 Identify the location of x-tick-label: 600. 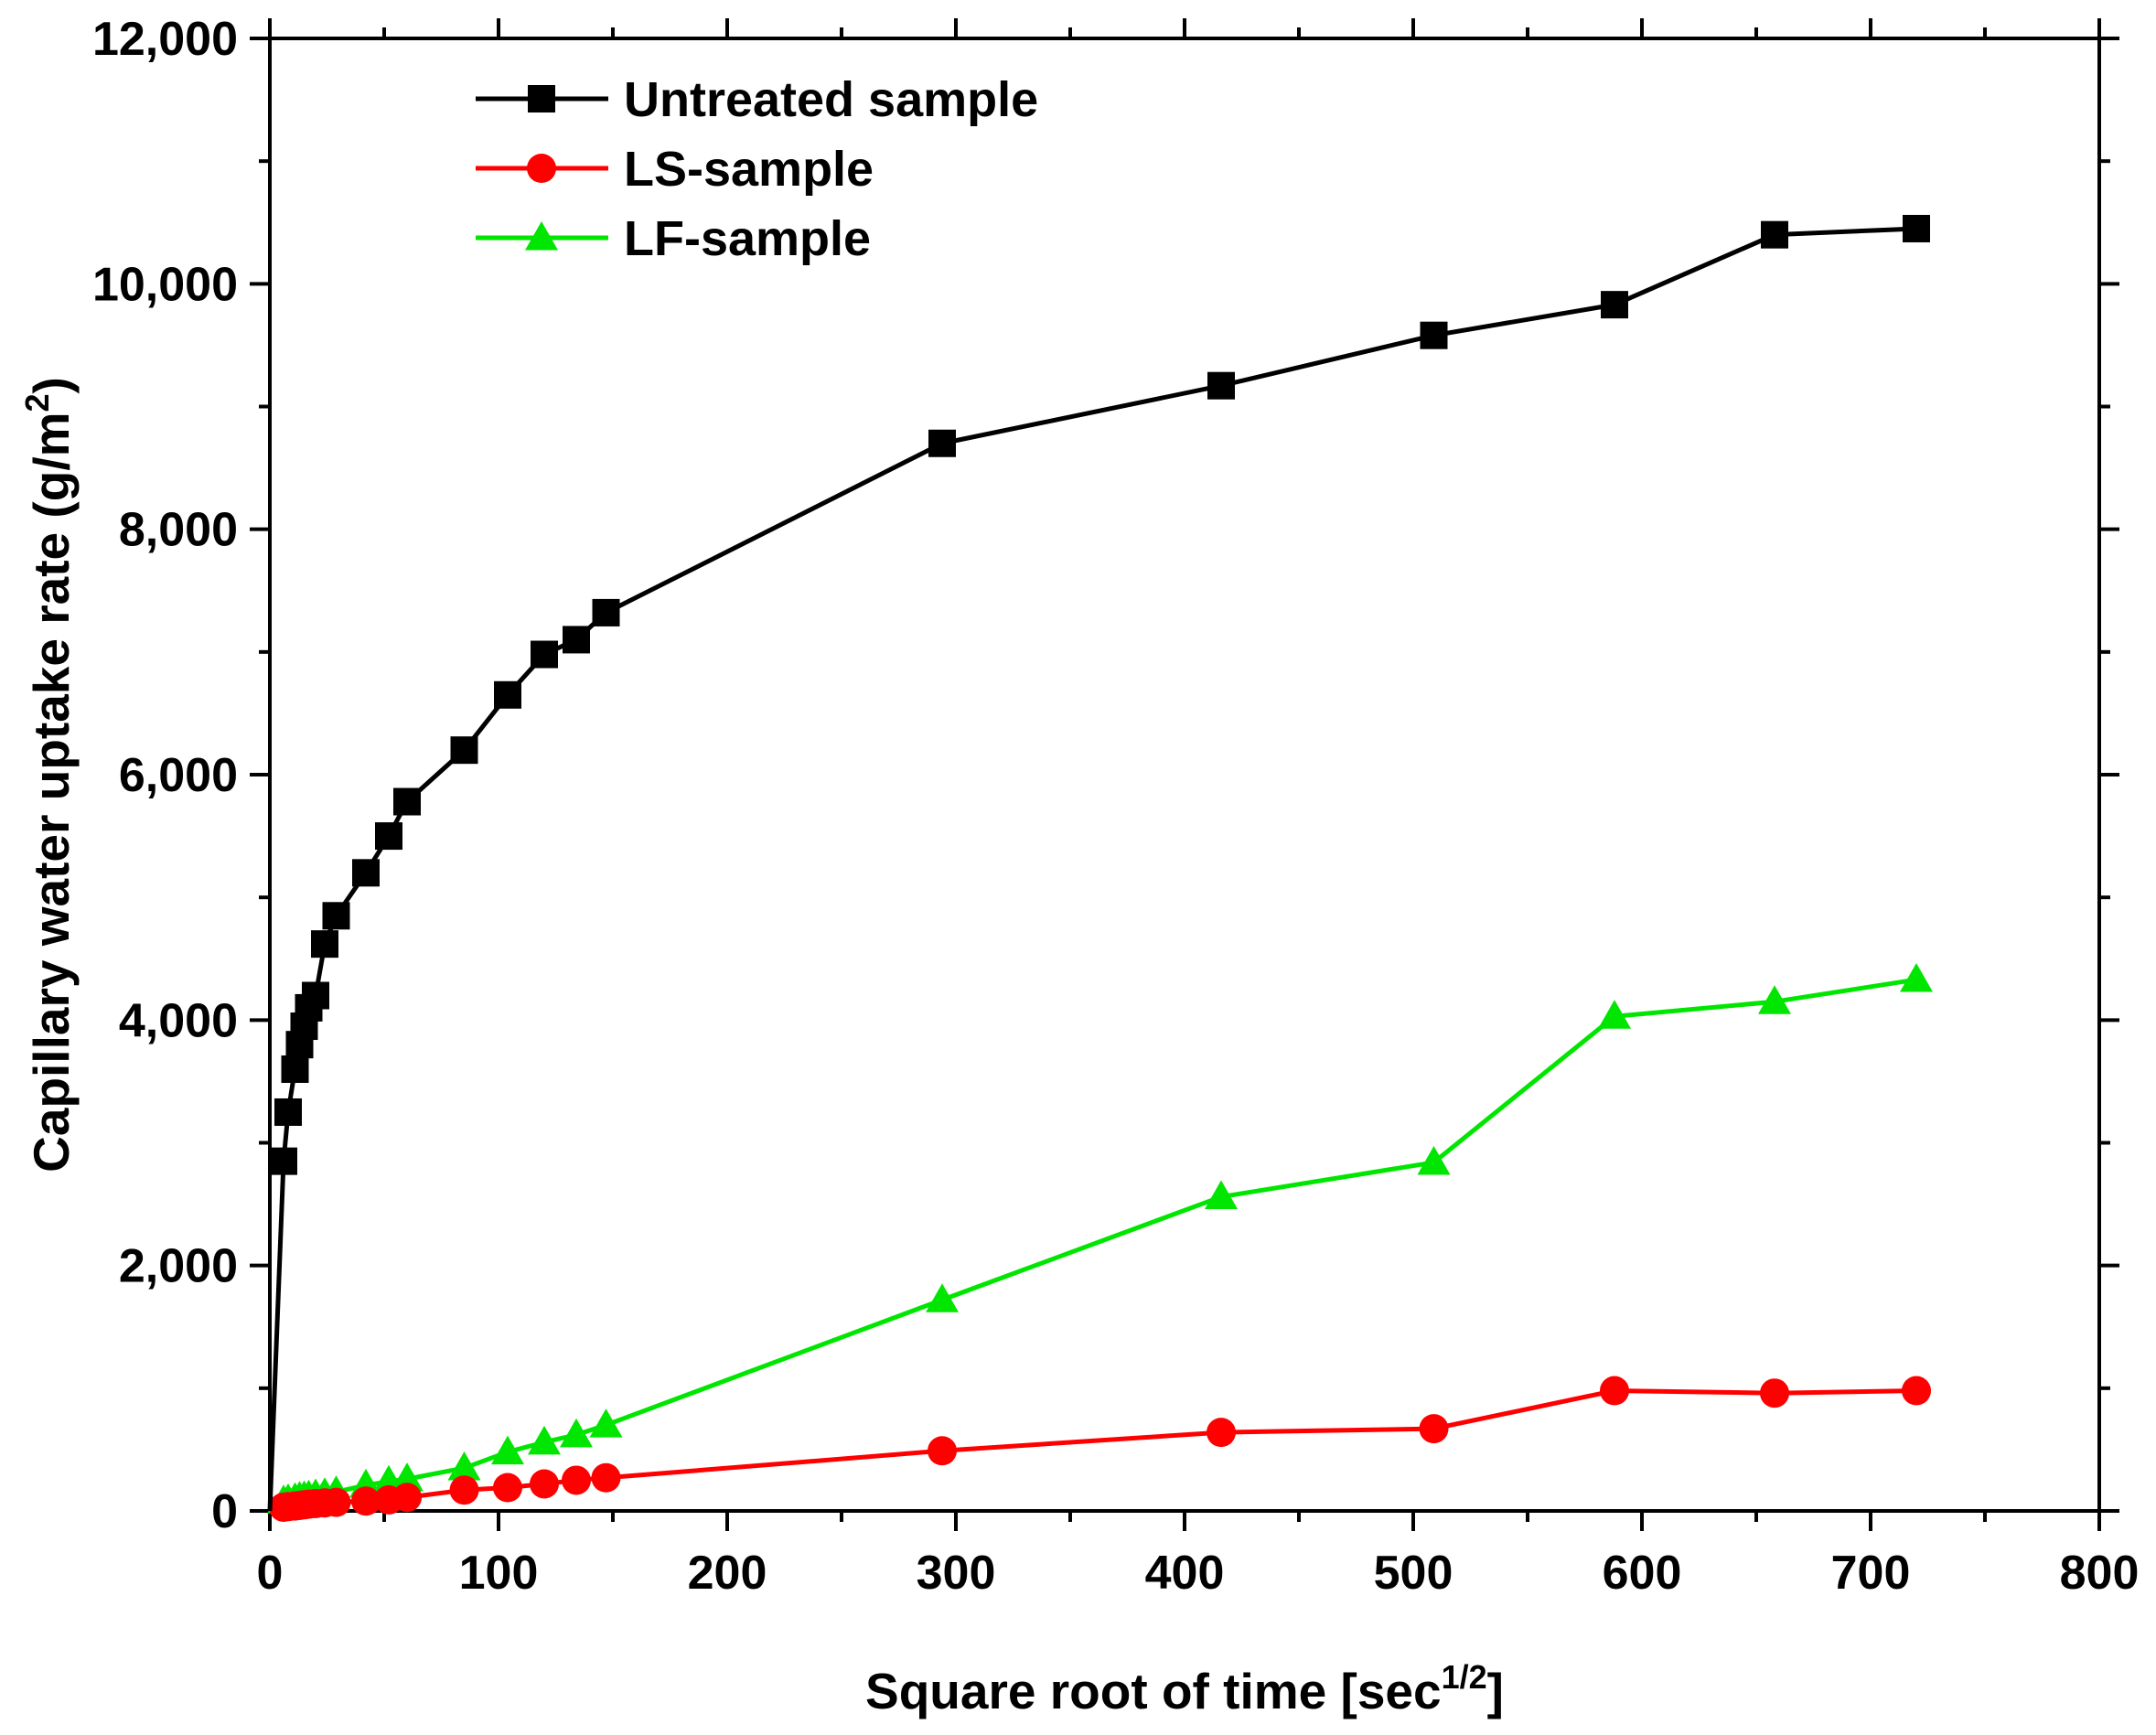
(1643, 1573).